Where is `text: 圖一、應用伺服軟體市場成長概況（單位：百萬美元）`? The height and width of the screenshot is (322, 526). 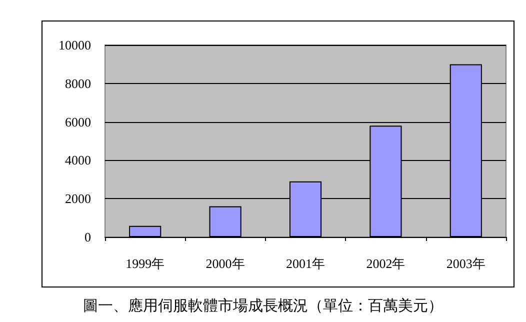 text: 圖一、應用伺服軟體市場成長概況（單位：百萬美元） is located at coordinates (263, 305).